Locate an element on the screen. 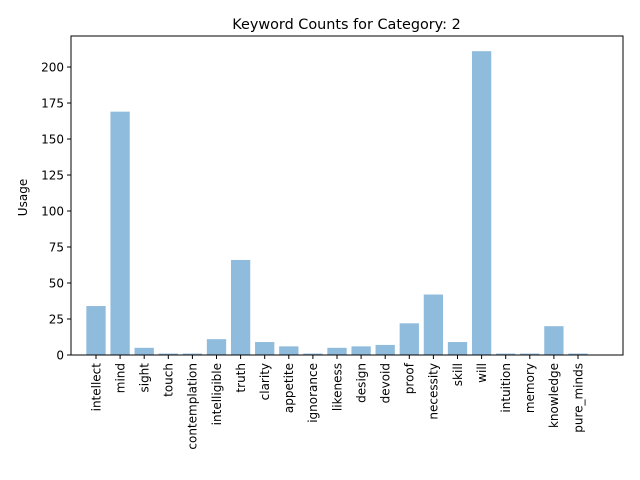 The width and height of the screenshot is (640, 480). x-tick-label-appetite: appetite is located at coordinates (289, 388).